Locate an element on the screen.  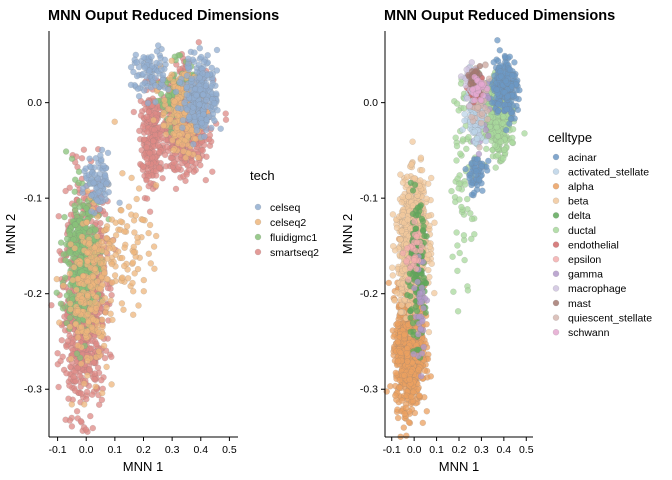
x-tick-label: 0.2 is located at coordinates (143, 450).